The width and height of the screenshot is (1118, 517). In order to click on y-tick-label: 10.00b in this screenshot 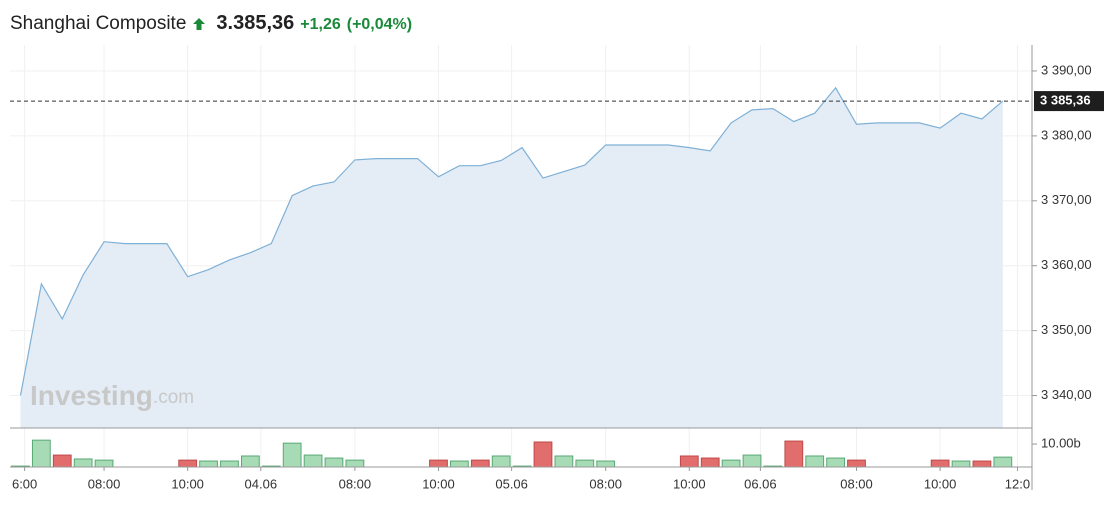, I will do `click(1061, 442)`.